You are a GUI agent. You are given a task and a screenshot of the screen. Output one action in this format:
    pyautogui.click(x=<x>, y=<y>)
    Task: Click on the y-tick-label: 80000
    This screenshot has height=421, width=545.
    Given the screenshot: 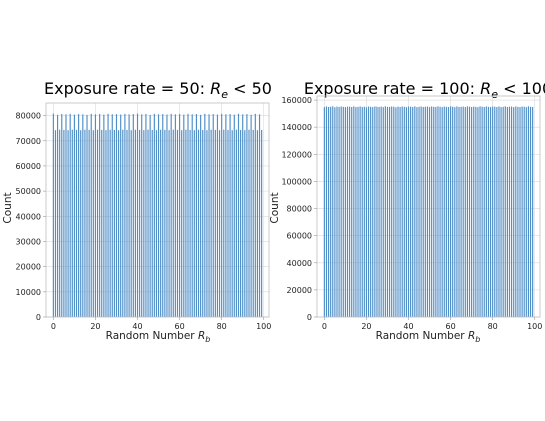 What is the action you would take?
    pyautogui.click(x=28, y=116)
    